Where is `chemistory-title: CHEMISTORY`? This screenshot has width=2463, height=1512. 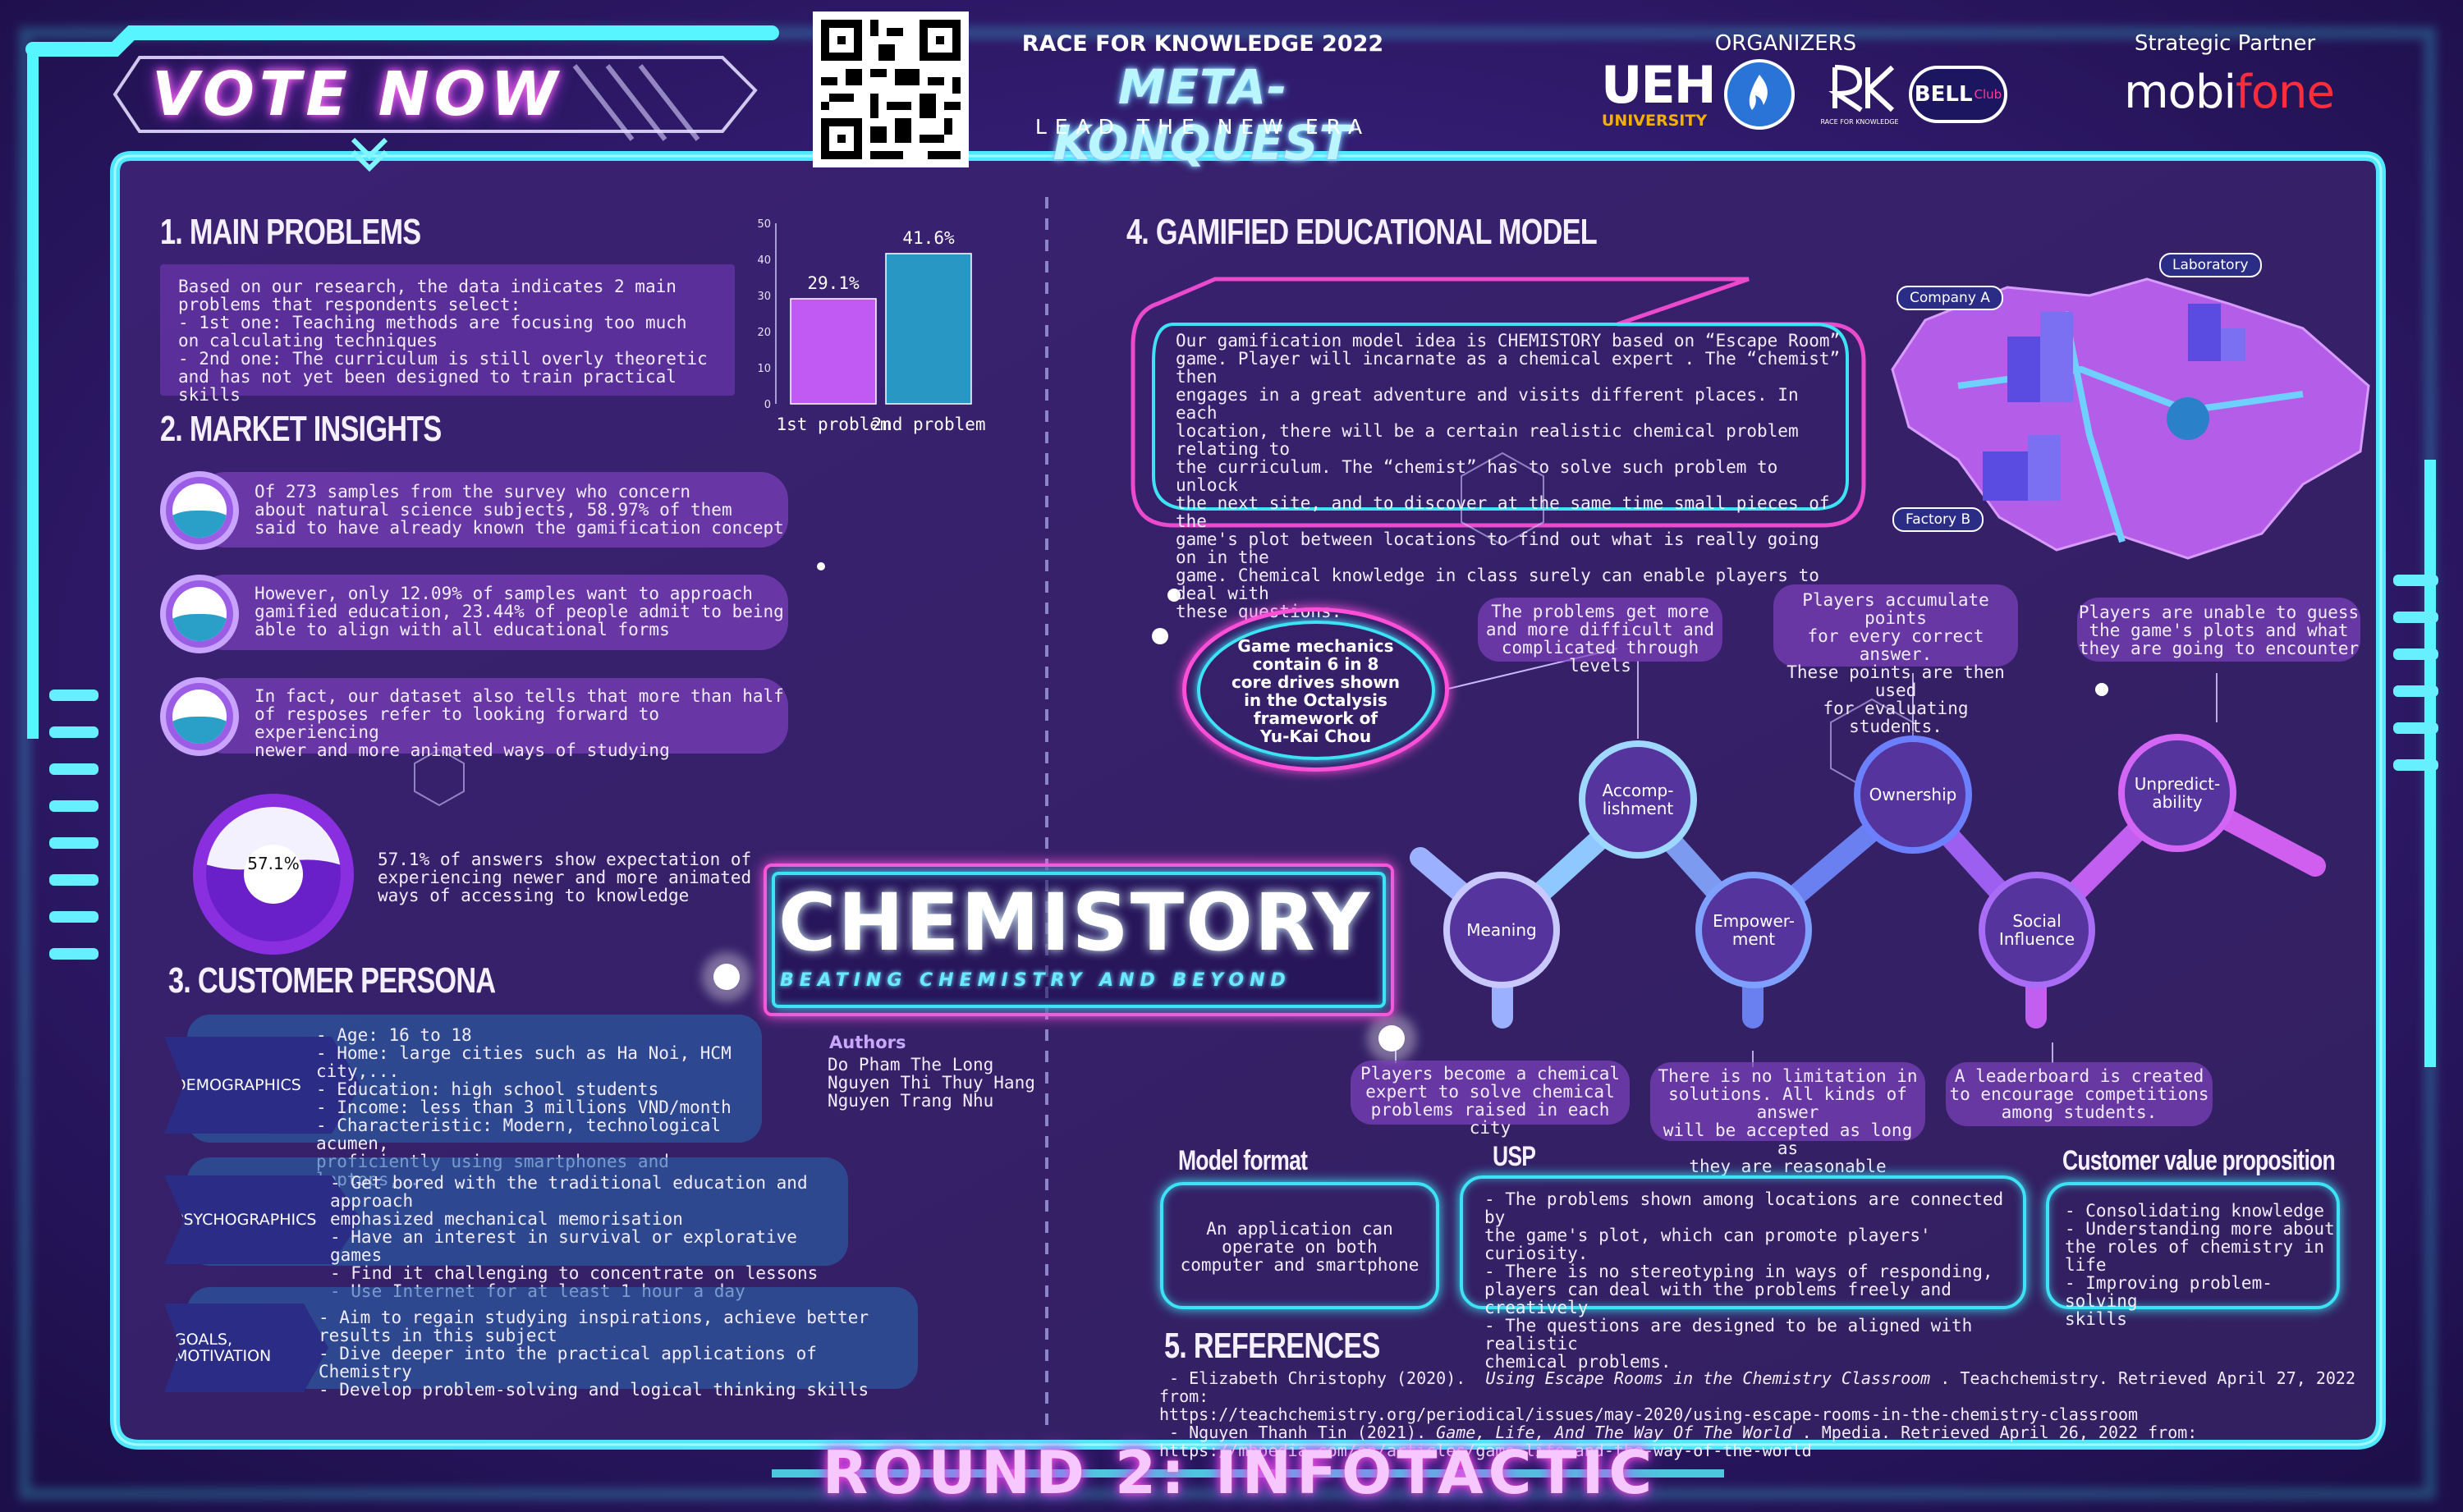 chemistory-title: CHEMISTORY is located at coordinates (1075, 923).